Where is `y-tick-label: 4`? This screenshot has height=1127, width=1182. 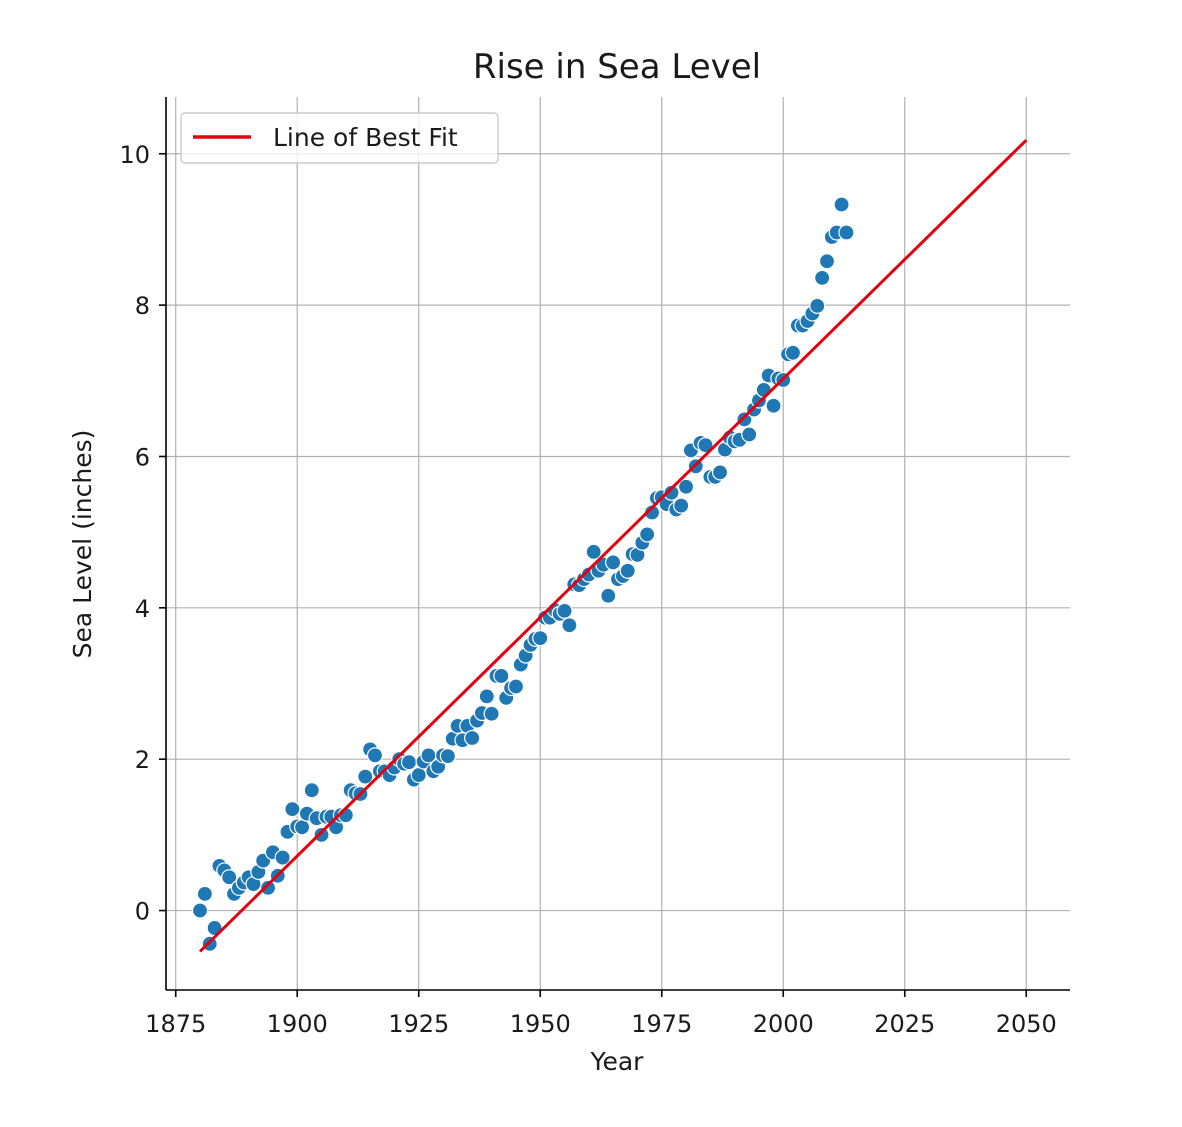 y-tick-label: 4 is located at coordinates (142, 609).